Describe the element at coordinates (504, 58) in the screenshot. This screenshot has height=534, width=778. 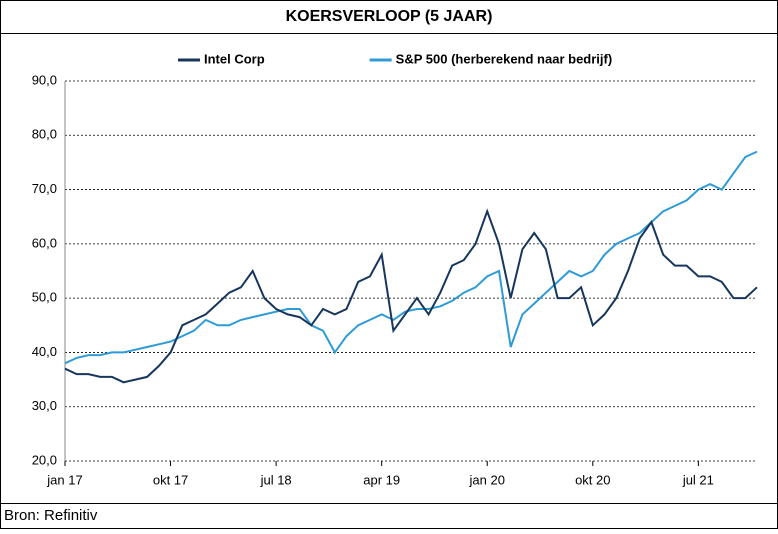
I see `legend-label: S&P 500 (herberekend naar bedrijf)` at that location.